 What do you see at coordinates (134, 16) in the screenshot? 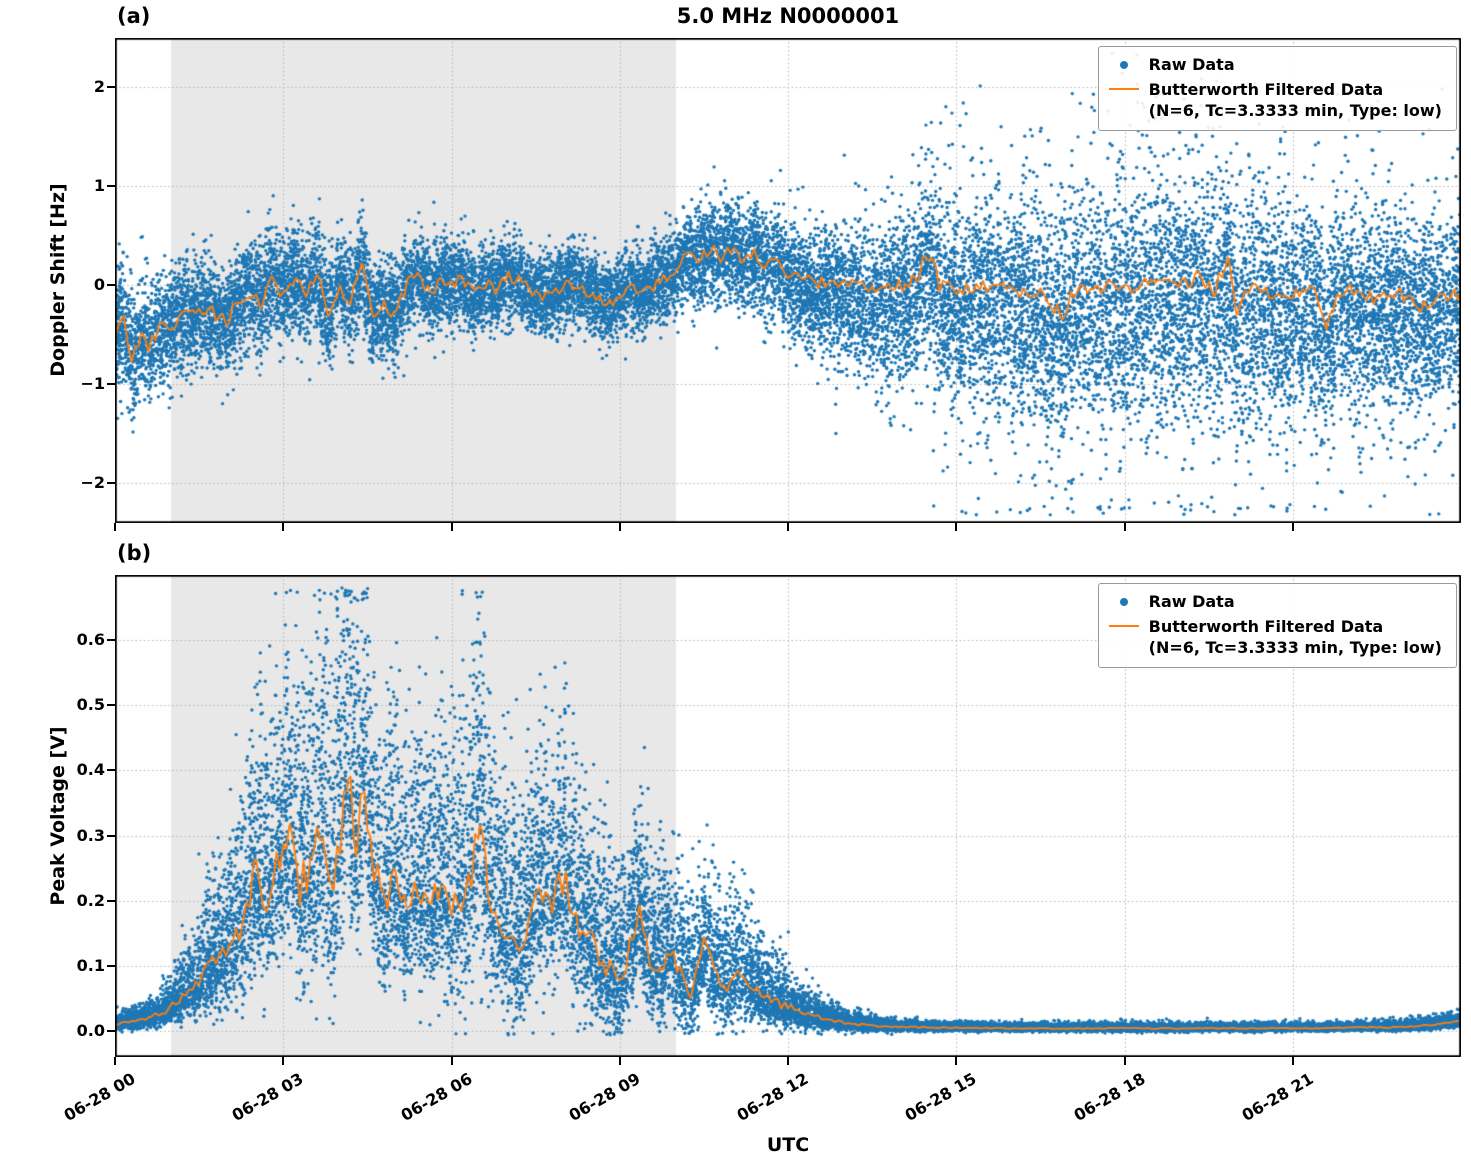
I see `panel-a-tag: (a)` at bounding box center [134, 16].